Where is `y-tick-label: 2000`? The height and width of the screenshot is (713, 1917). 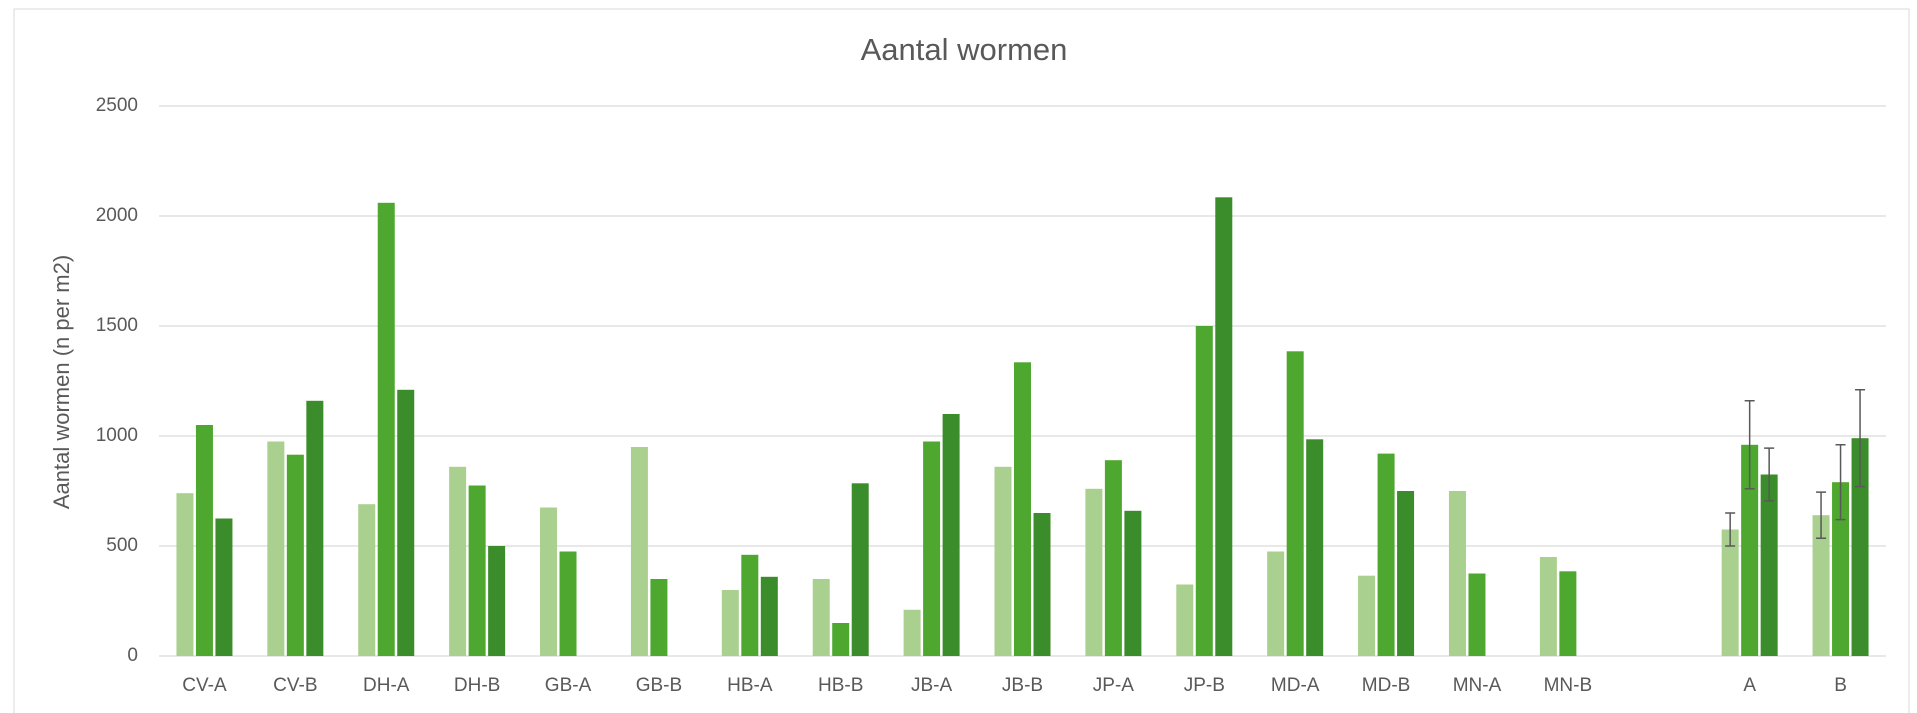
y-tick-label: 2000 is located at coordinates (117, 215).